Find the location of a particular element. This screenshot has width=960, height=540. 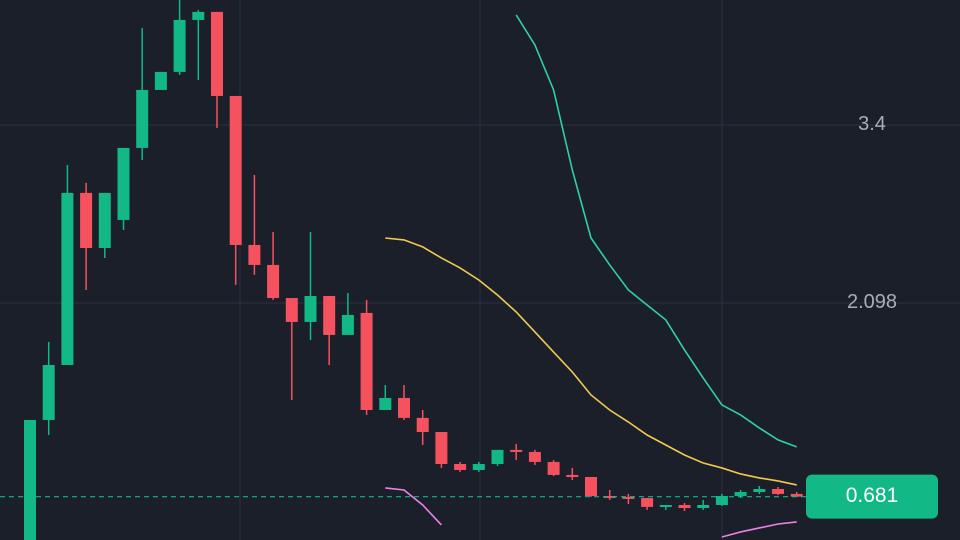

last-price-tag is located at coordinates (872, 496).